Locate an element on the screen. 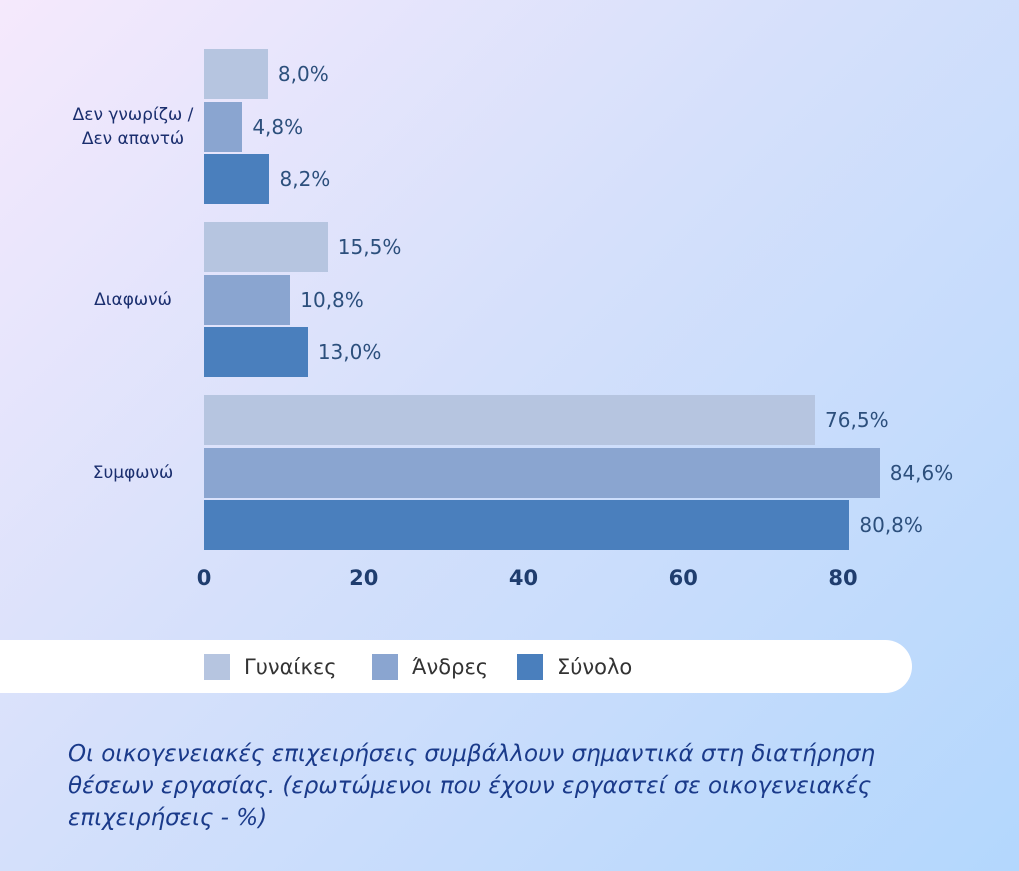  value-label: 15,5% is located at coordinates (369, 247).